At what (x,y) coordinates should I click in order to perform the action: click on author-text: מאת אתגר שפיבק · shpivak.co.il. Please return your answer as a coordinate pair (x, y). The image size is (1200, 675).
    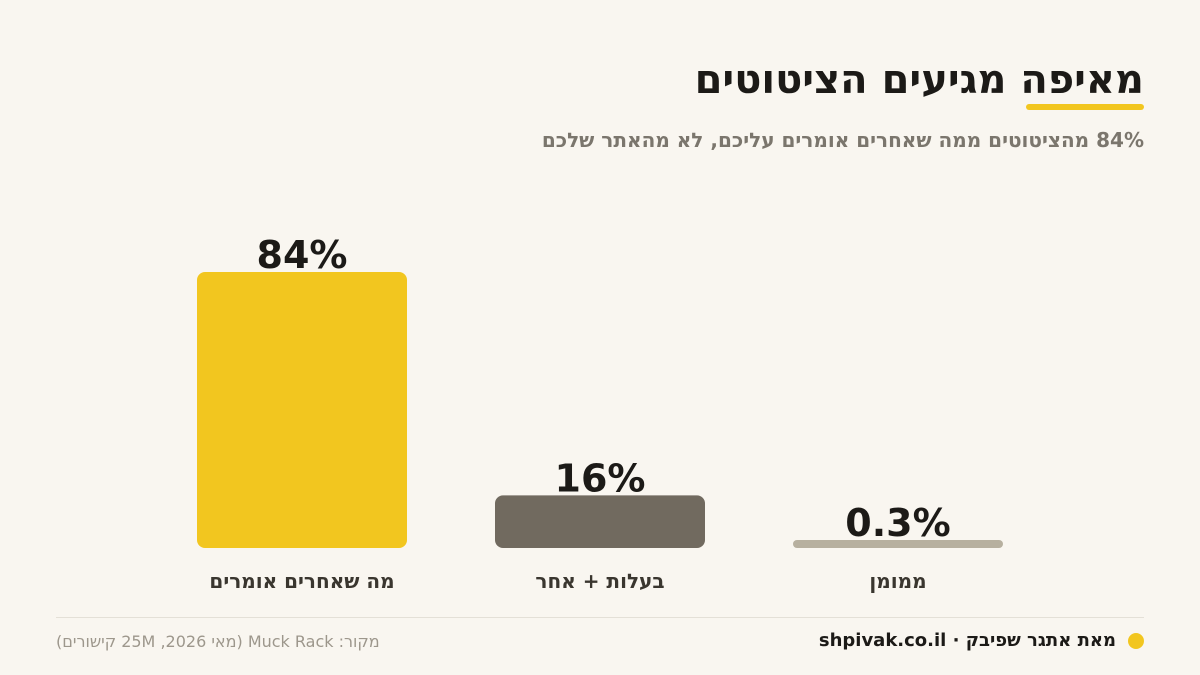
    Looking at the image, I should click on (967, 640).